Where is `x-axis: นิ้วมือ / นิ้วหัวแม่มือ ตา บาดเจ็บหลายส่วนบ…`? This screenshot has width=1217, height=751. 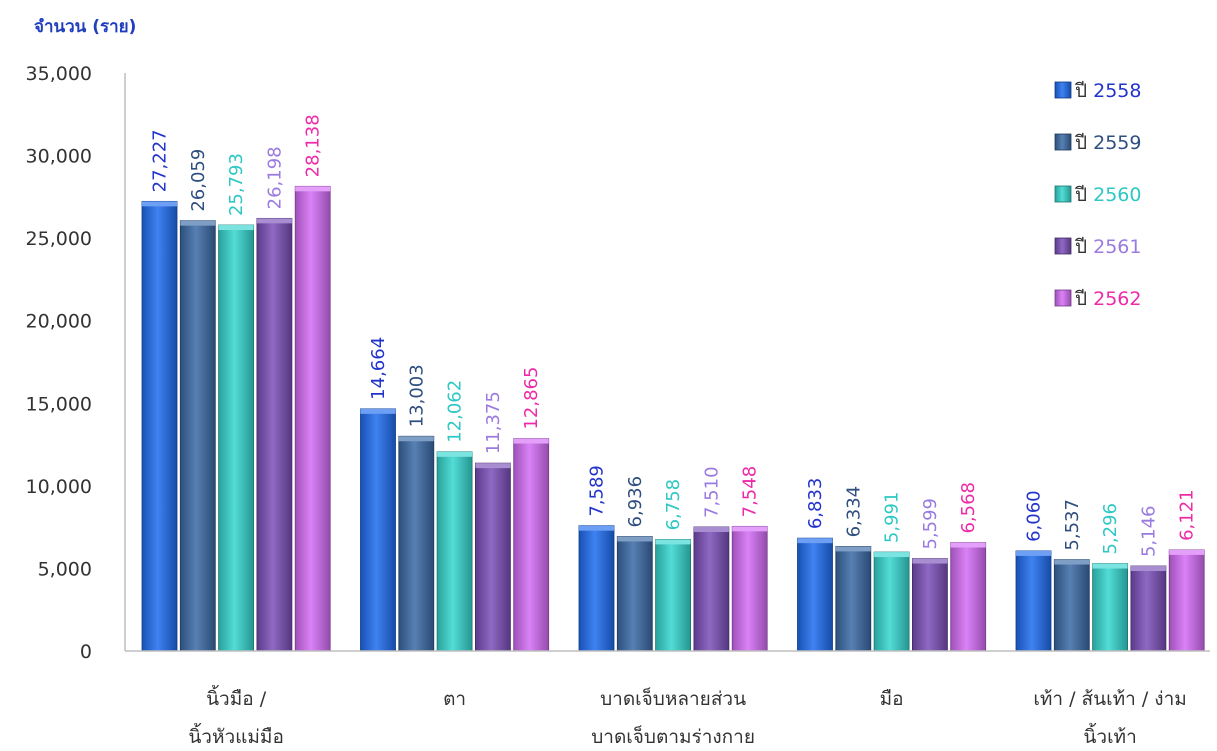 x-axis: นิ้วมือ / นิ้วหัวแม่มือ ตา บาดเจ็บหลายส่วนบ… is located at coordinates (667, 699).